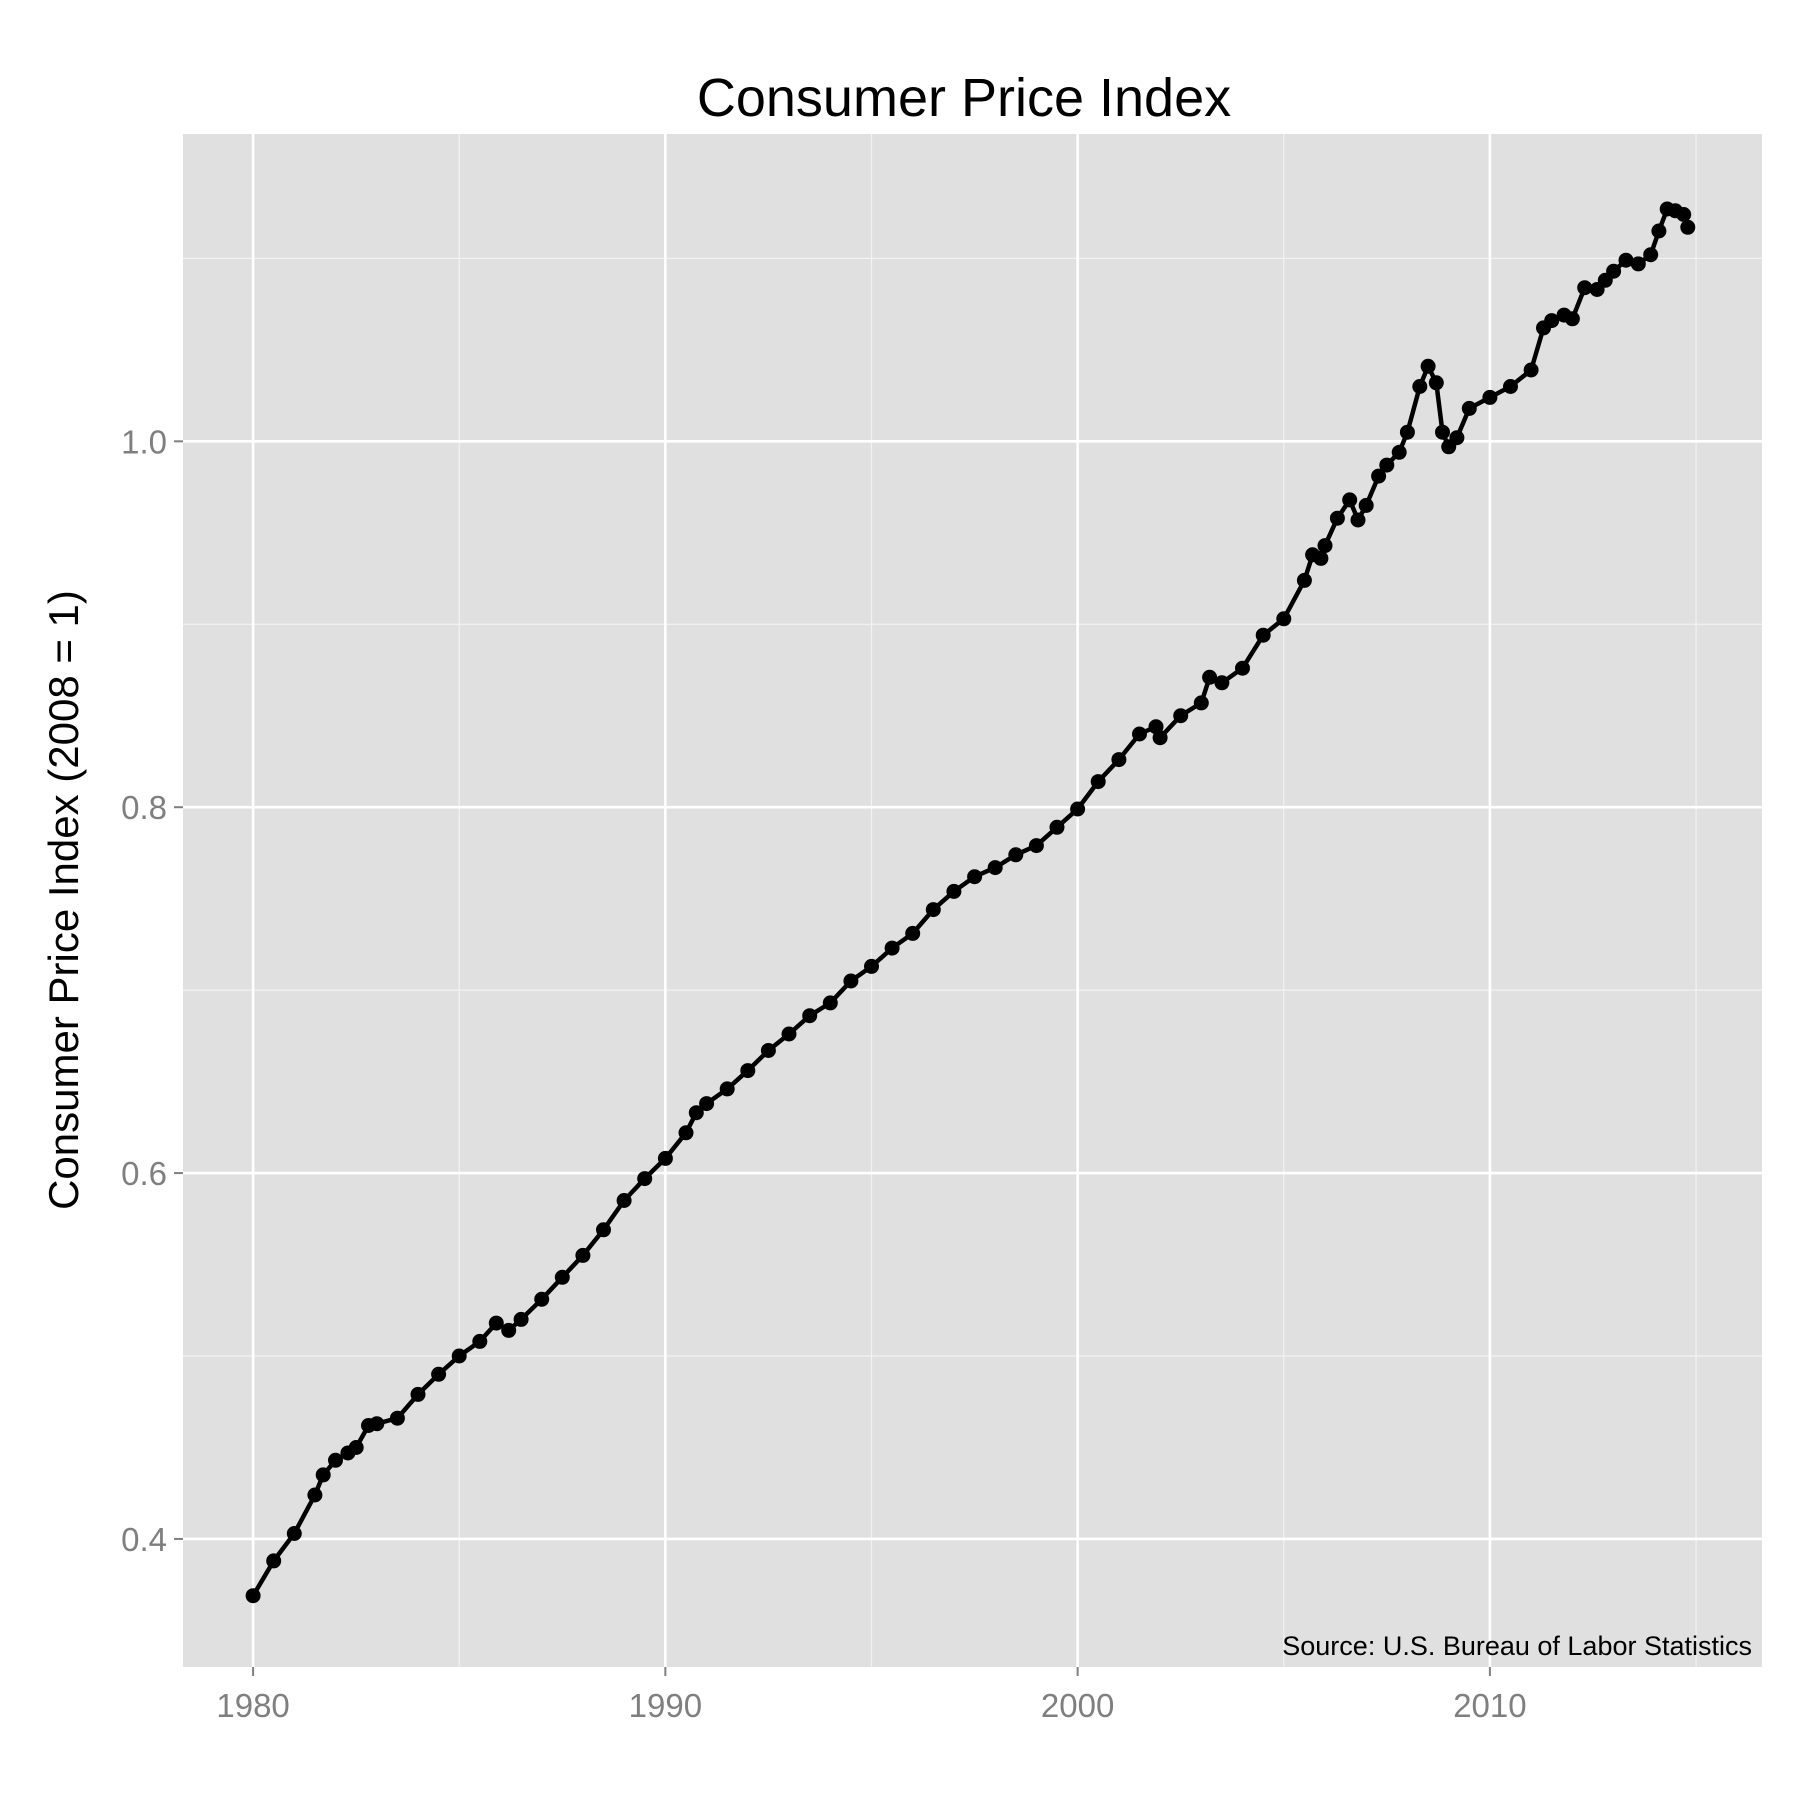 Image resolution: width=1800 pixels, height=1800 pixels. What do you see at coordinates (144, 441) in the screenshot?
I see `y-tick-label: 1.0` at bounding box center [144, 441].